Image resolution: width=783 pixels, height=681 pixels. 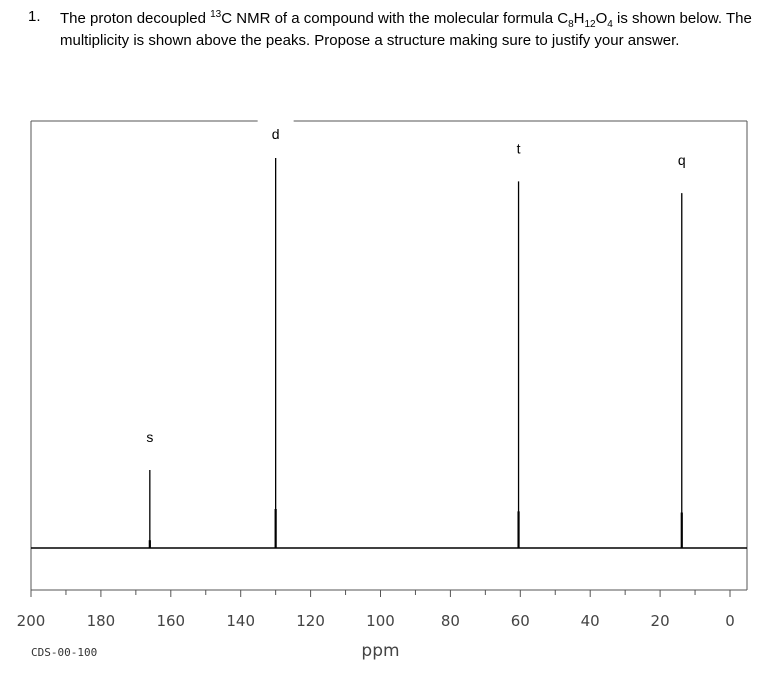 I want to click on x-tick-label: 80, so click(x=450, y=621).